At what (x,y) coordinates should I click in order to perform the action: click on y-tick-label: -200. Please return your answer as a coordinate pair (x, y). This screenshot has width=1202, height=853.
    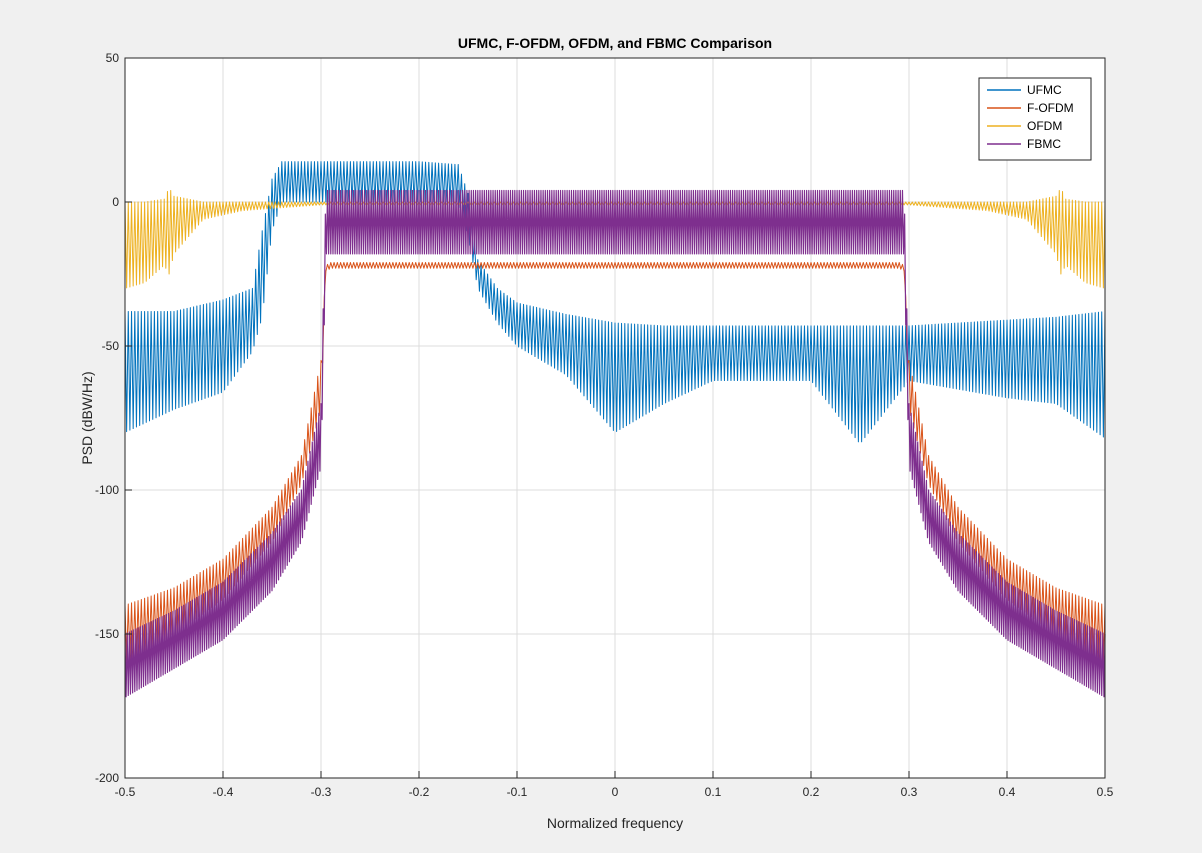
    Looking at the image, I should click on (107, 778).